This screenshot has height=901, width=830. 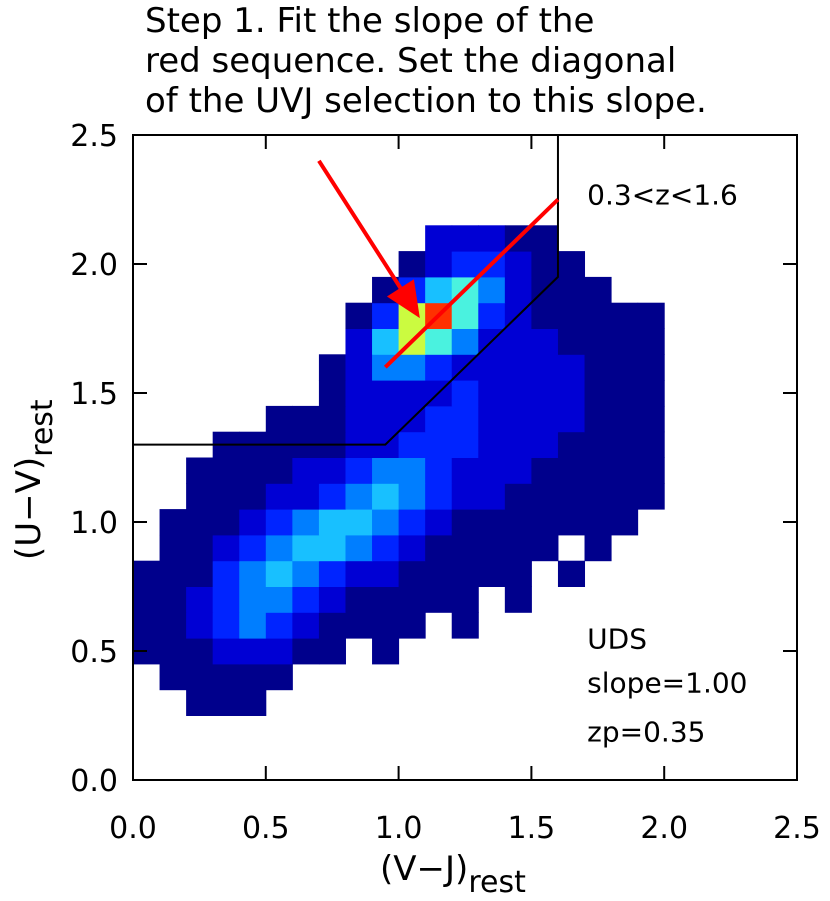 I want to click on x-tick-label: 0.0, so click(x=133, y=828).